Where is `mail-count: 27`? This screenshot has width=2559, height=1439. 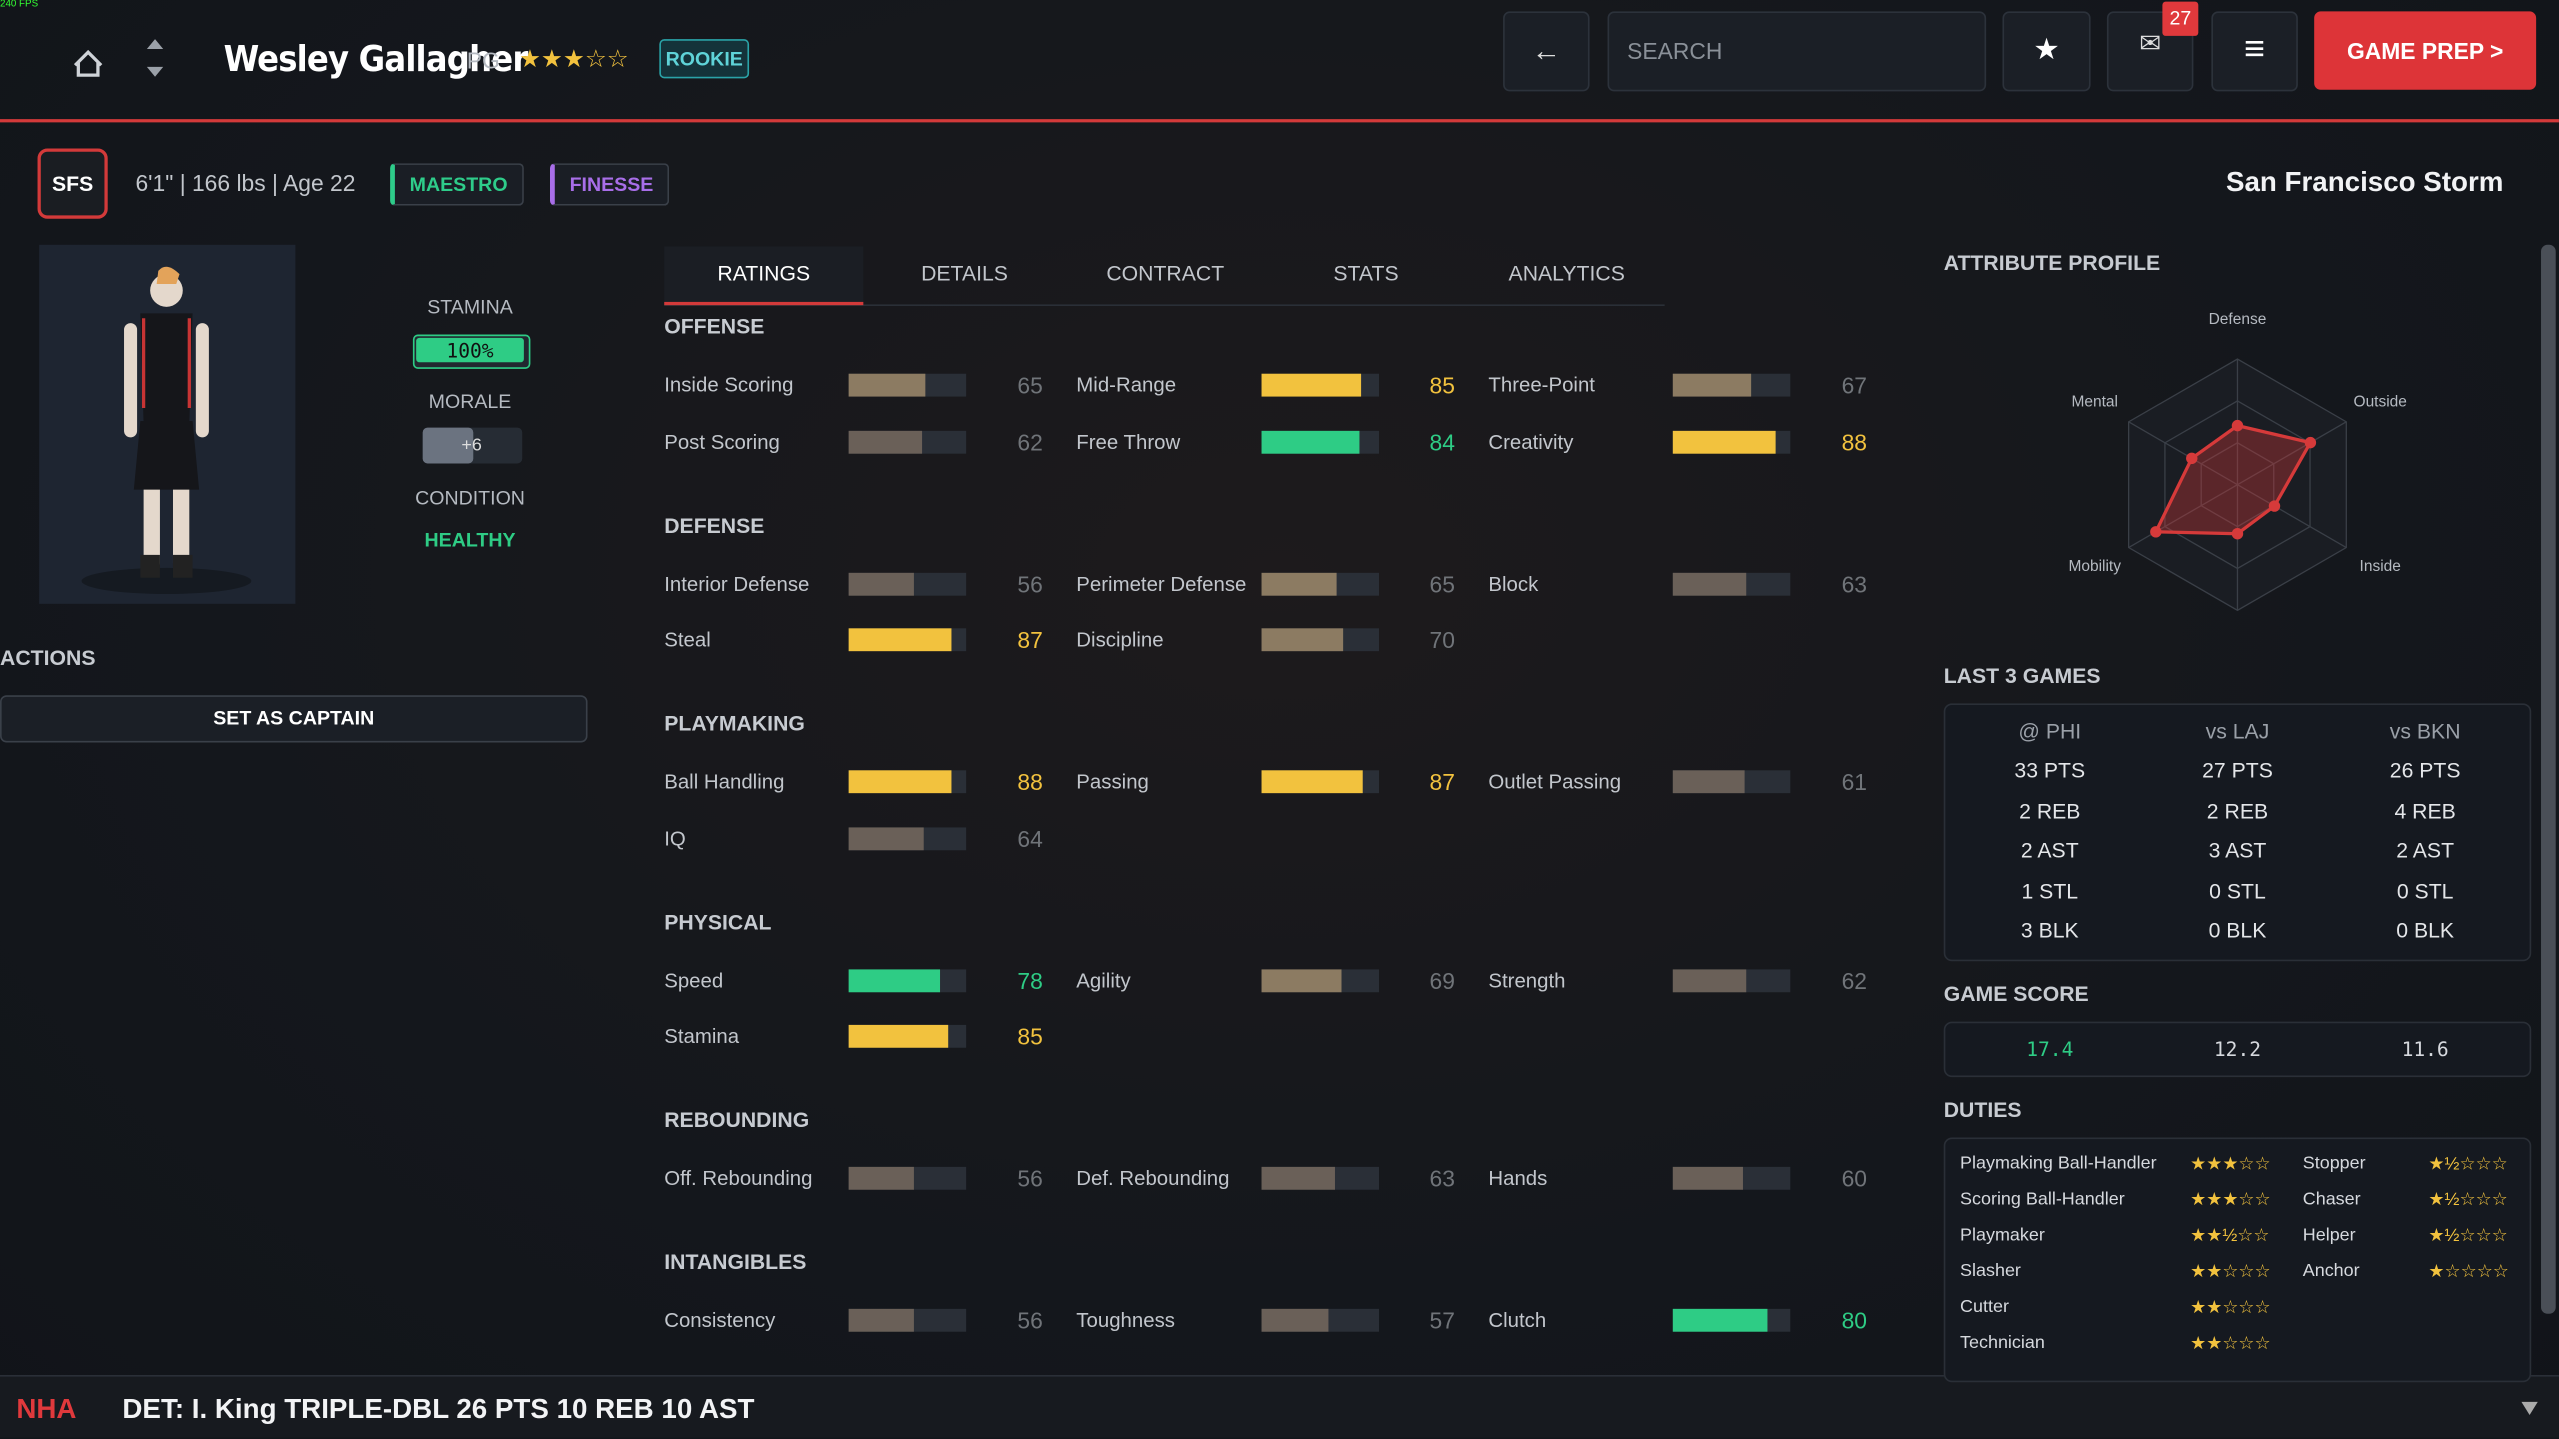
mail-count: 27 is located at coordinates (2180, 18).